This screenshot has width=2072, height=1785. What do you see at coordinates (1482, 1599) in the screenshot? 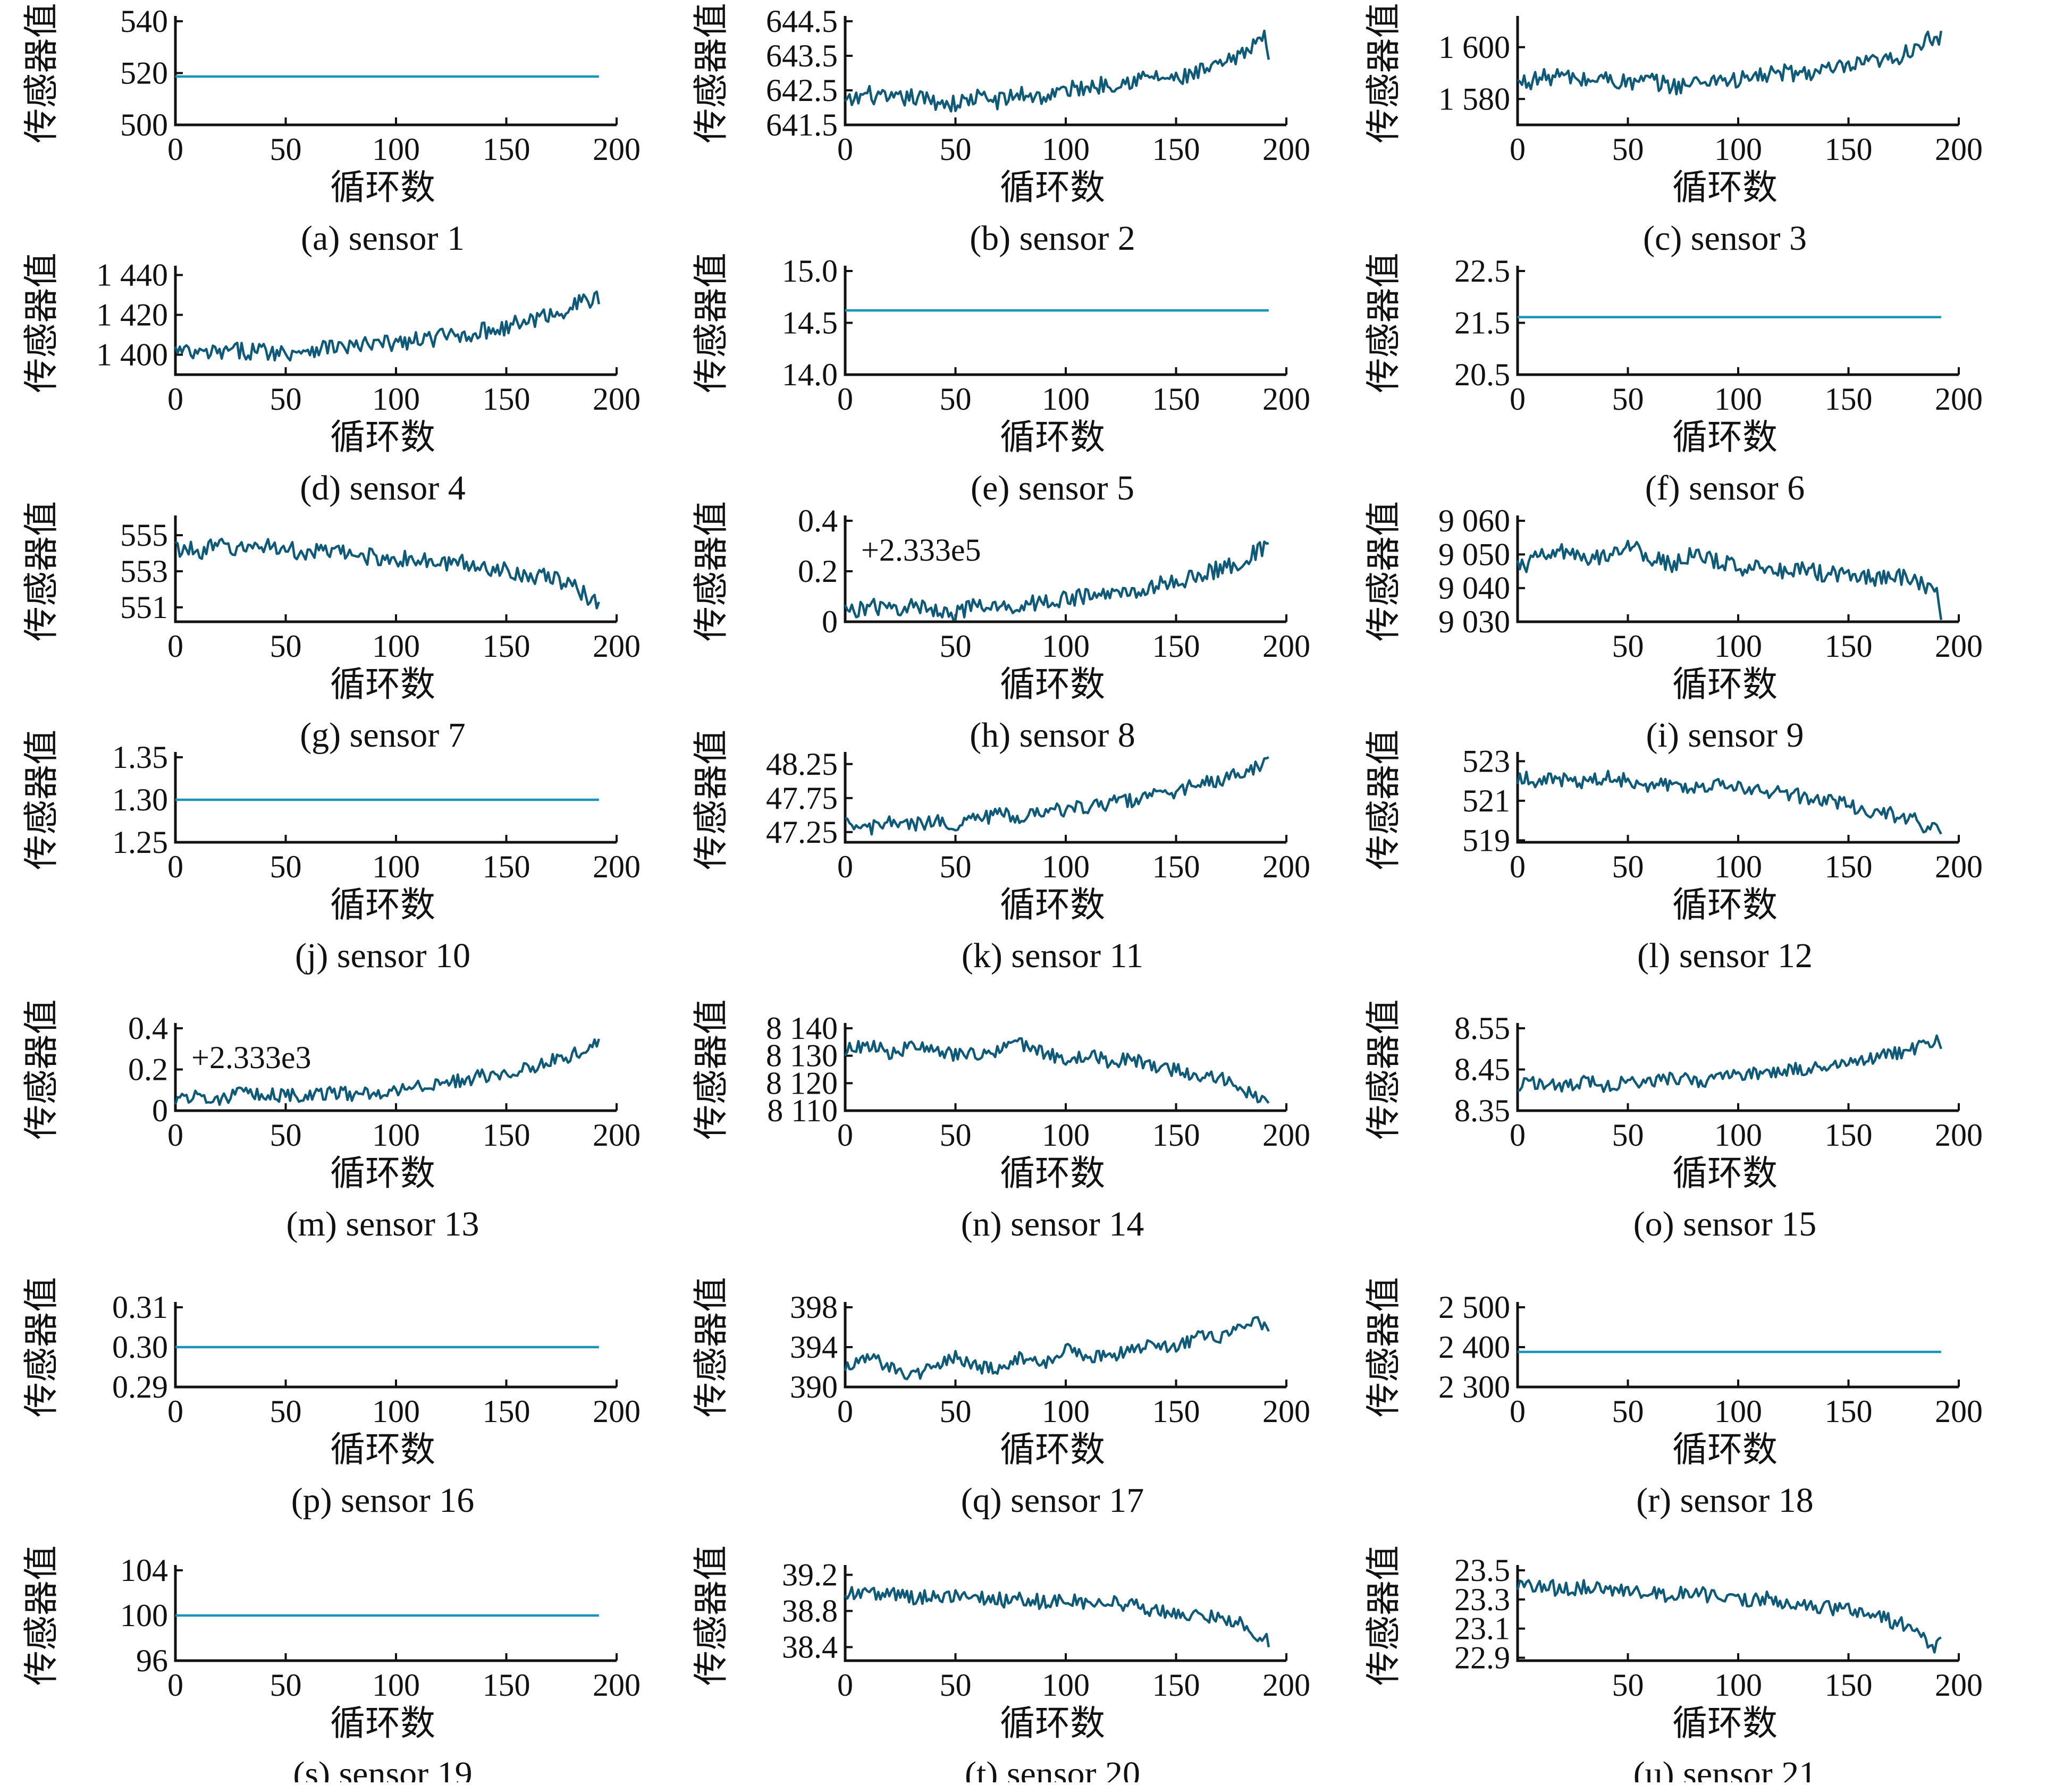
I see `y-tick-label: 23.3` at bounding box center [1482, 1599].